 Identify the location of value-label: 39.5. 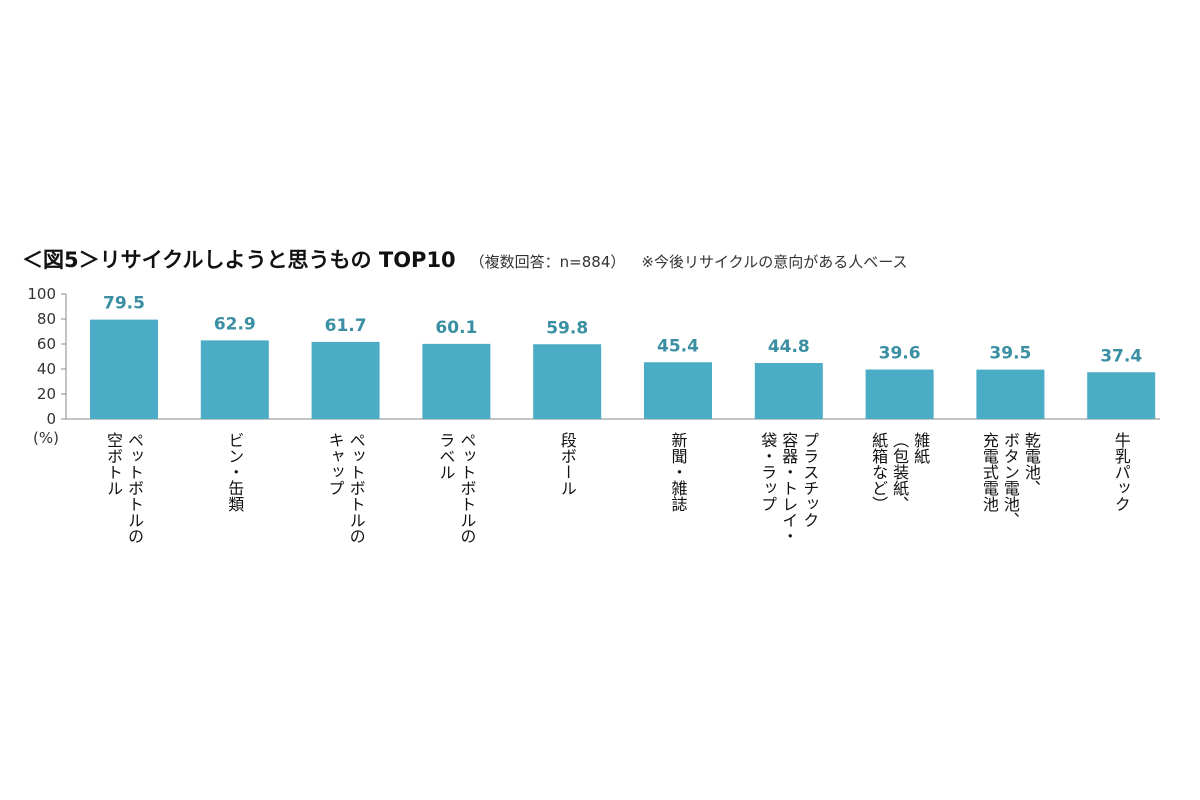
(1010, 354).